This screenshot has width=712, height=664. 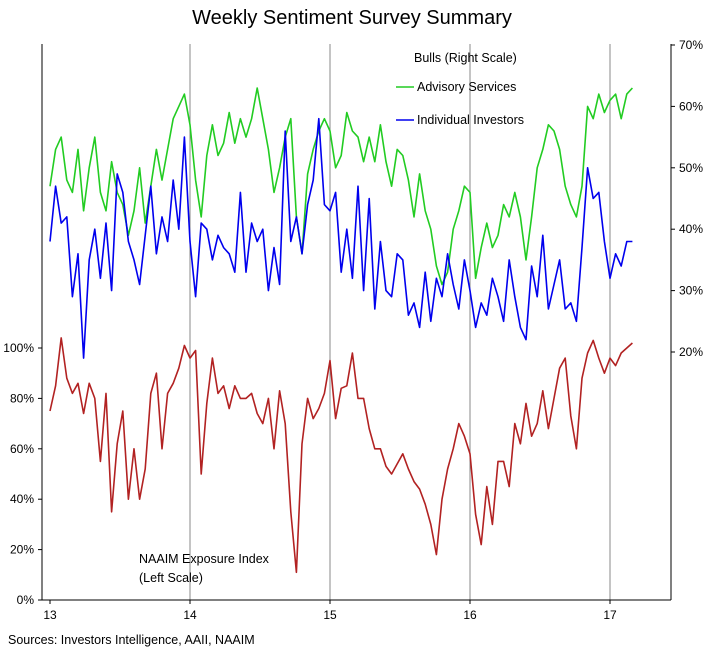 I want to click on legend-label-individual: Individual Investors, so click(x=470, y=120).